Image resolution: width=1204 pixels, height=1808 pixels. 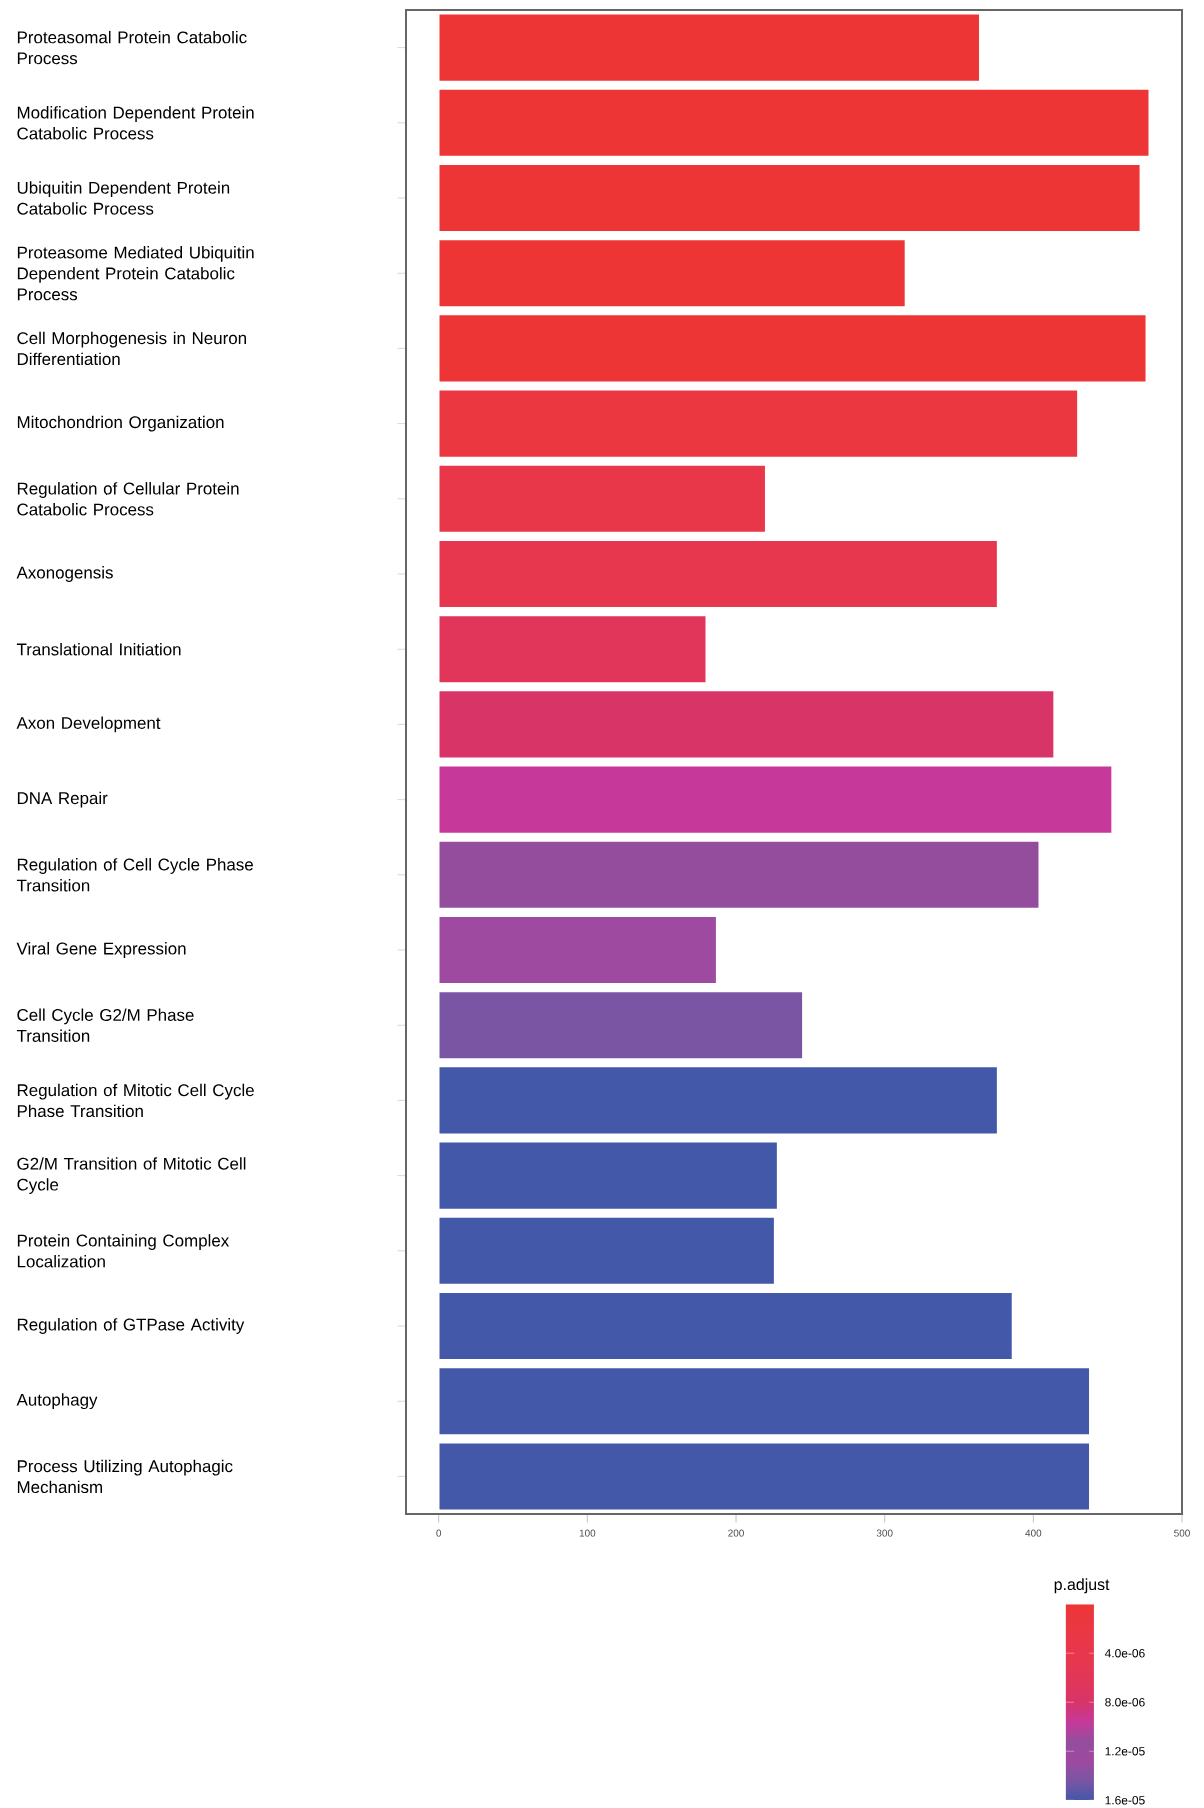 What do you see at coordinates (132, 47) in the screenshot?
I see `y-tick-label: Proteasomal Protein Catabolic Process` at bounding box center [132, 47].